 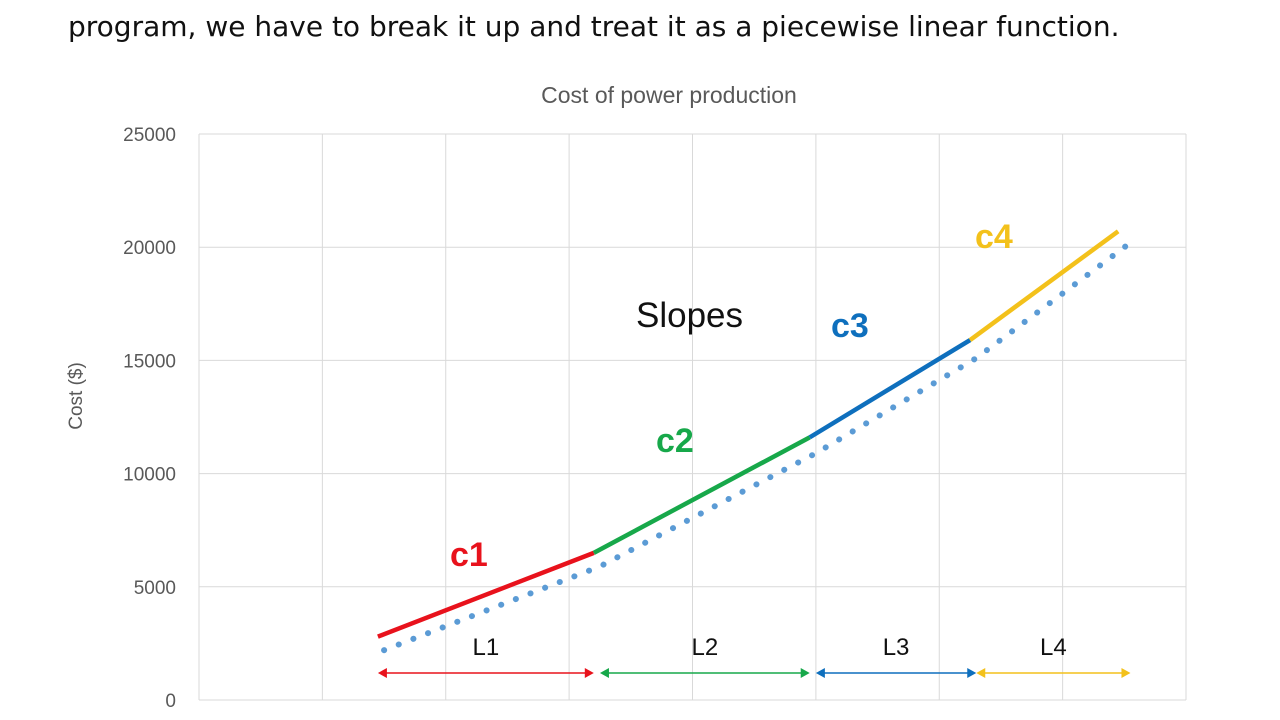 What do you see at coordinates (486, 594) in the screenshot?
I see `segment-c1` at bounding box center [486, 594].